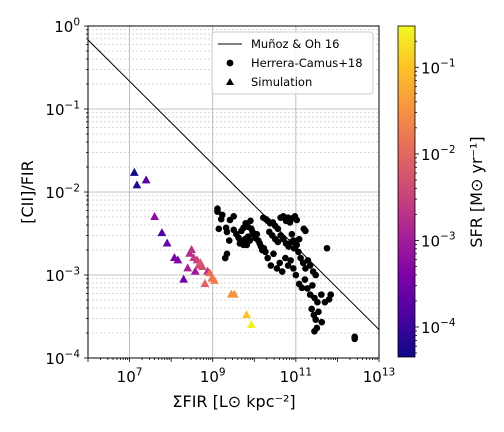 The height and width of the screenshot is (432, 504). What do you see at coordinates (281, 82) in the screenshot?
I see `legend-label-simulation: Simulation` at bounding box center [281, 82].